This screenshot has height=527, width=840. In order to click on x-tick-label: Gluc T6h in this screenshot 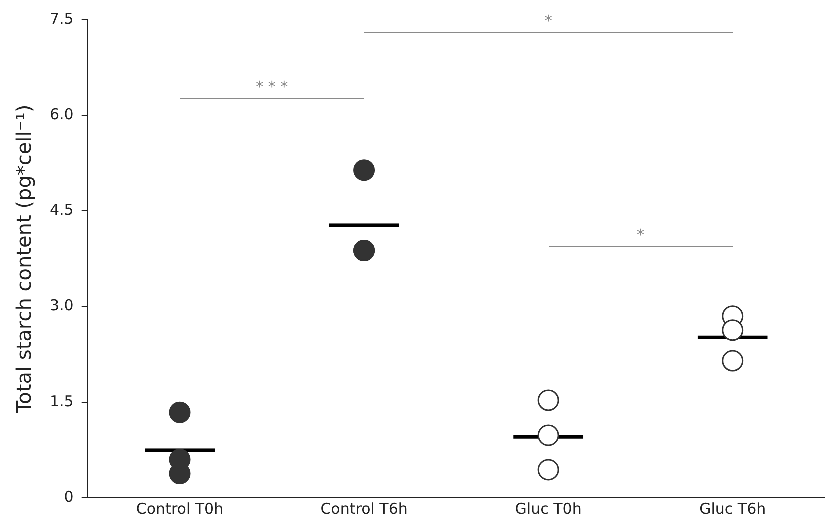, I will do `click(733, 509)`.